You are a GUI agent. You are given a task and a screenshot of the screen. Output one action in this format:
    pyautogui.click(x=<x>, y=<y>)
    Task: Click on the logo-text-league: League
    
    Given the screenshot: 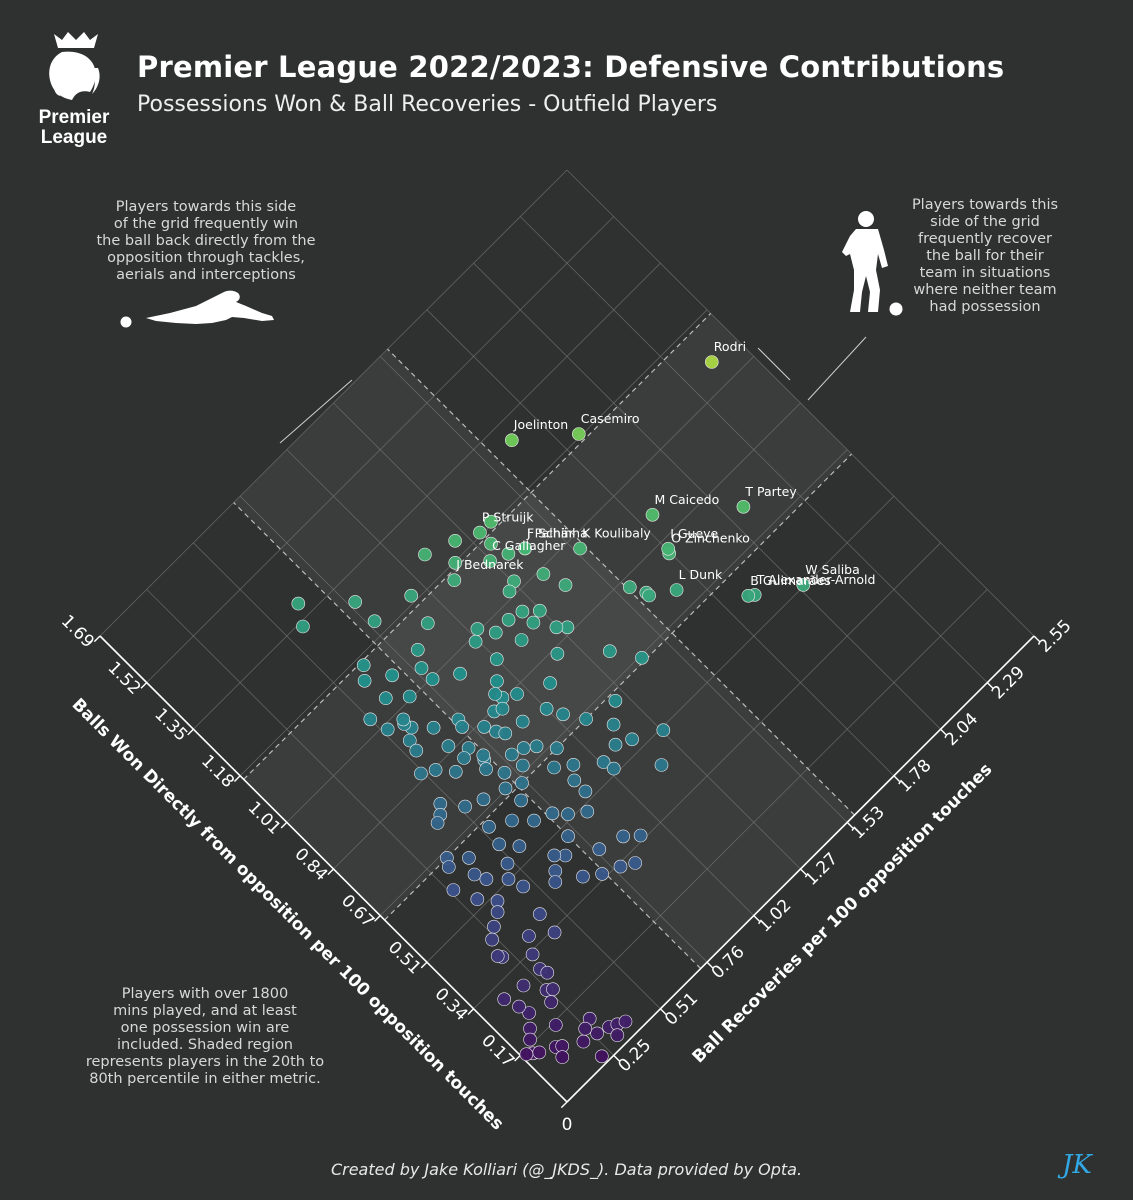 What is the action you would take?
    pyautogui.click(x=74, y=137)
    